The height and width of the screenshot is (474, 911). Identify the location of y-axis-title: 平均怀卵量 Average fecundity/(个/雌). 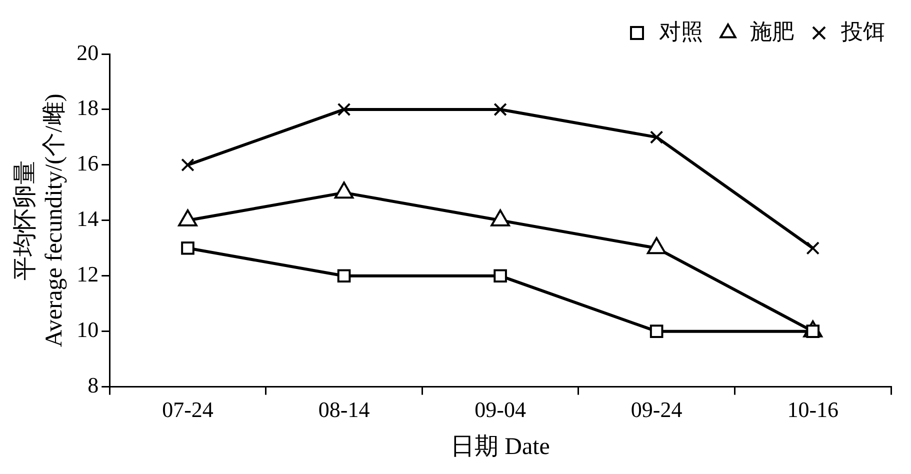
(40, 221).